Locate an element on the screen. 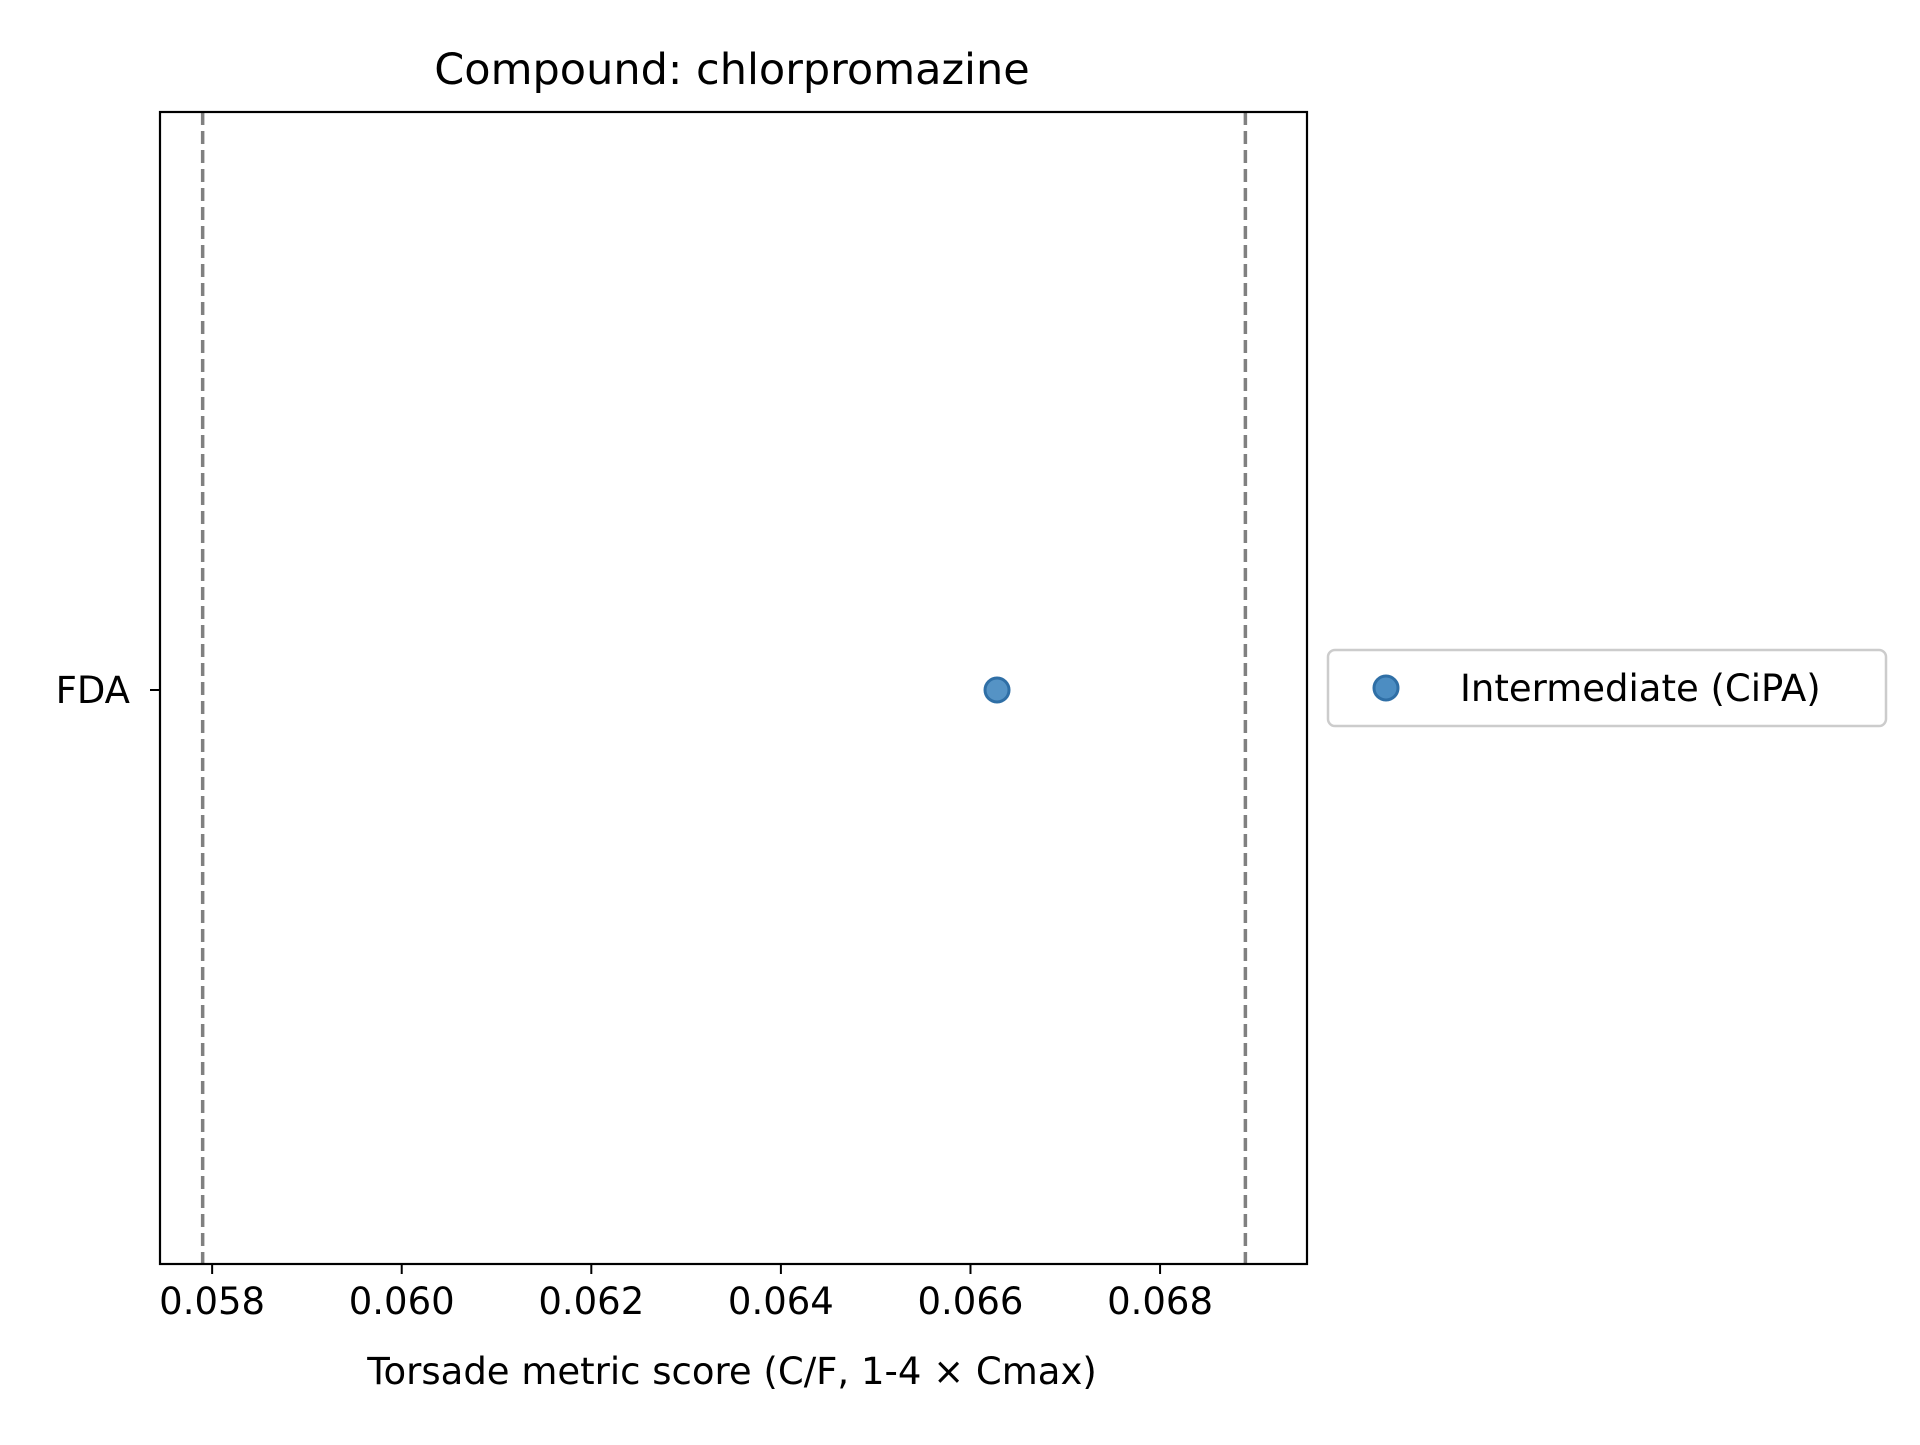 This screenshot has width=1920, height=1445. legend: Intermediate (CiPA) is located at coordinates (1607, 688).